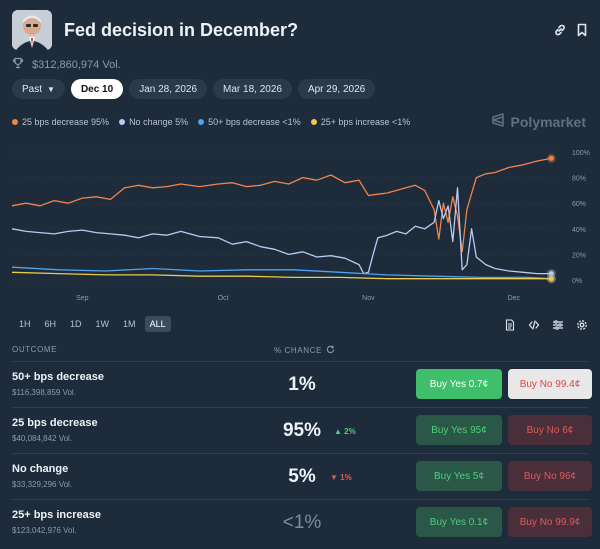 The height and width of the screenshot is (549, 600). I want to click on date-tab-dec-10: Dec 10, so click(97, 89).